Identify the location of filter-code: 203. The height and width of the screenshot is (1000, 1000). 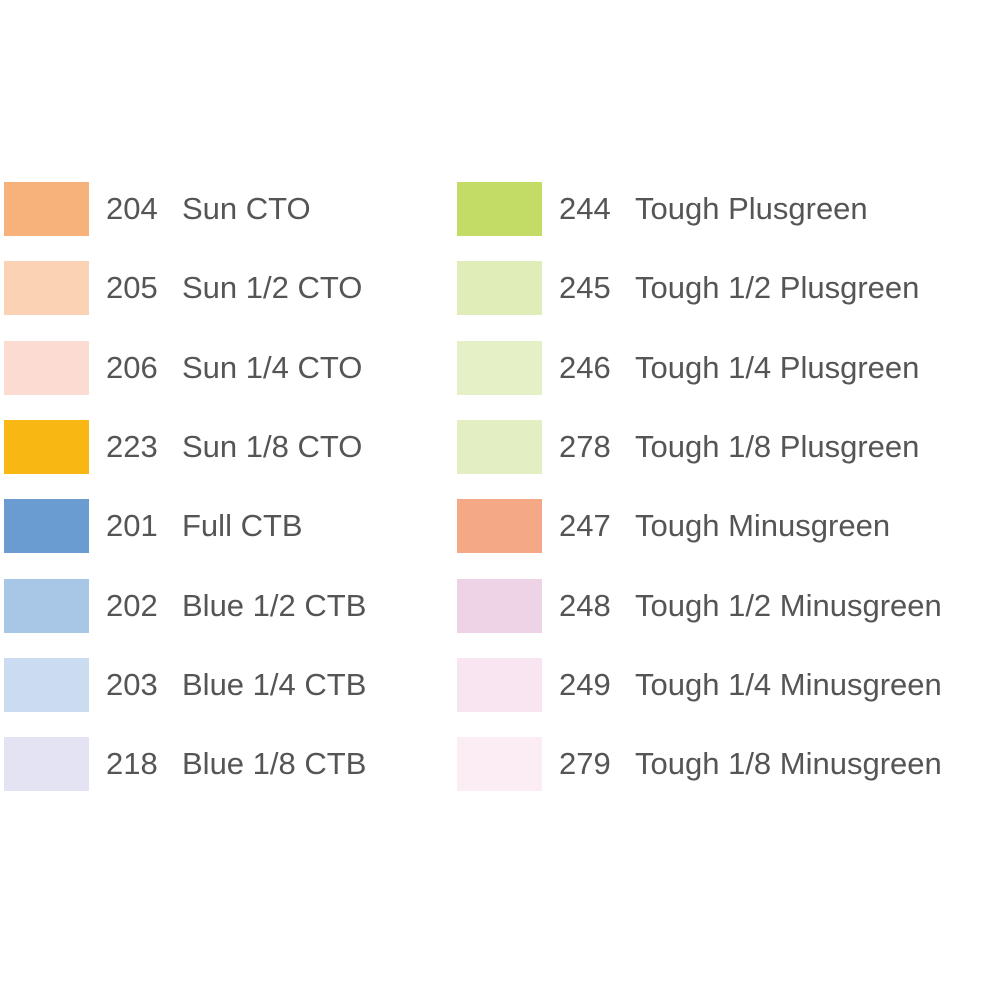
(132, 684).